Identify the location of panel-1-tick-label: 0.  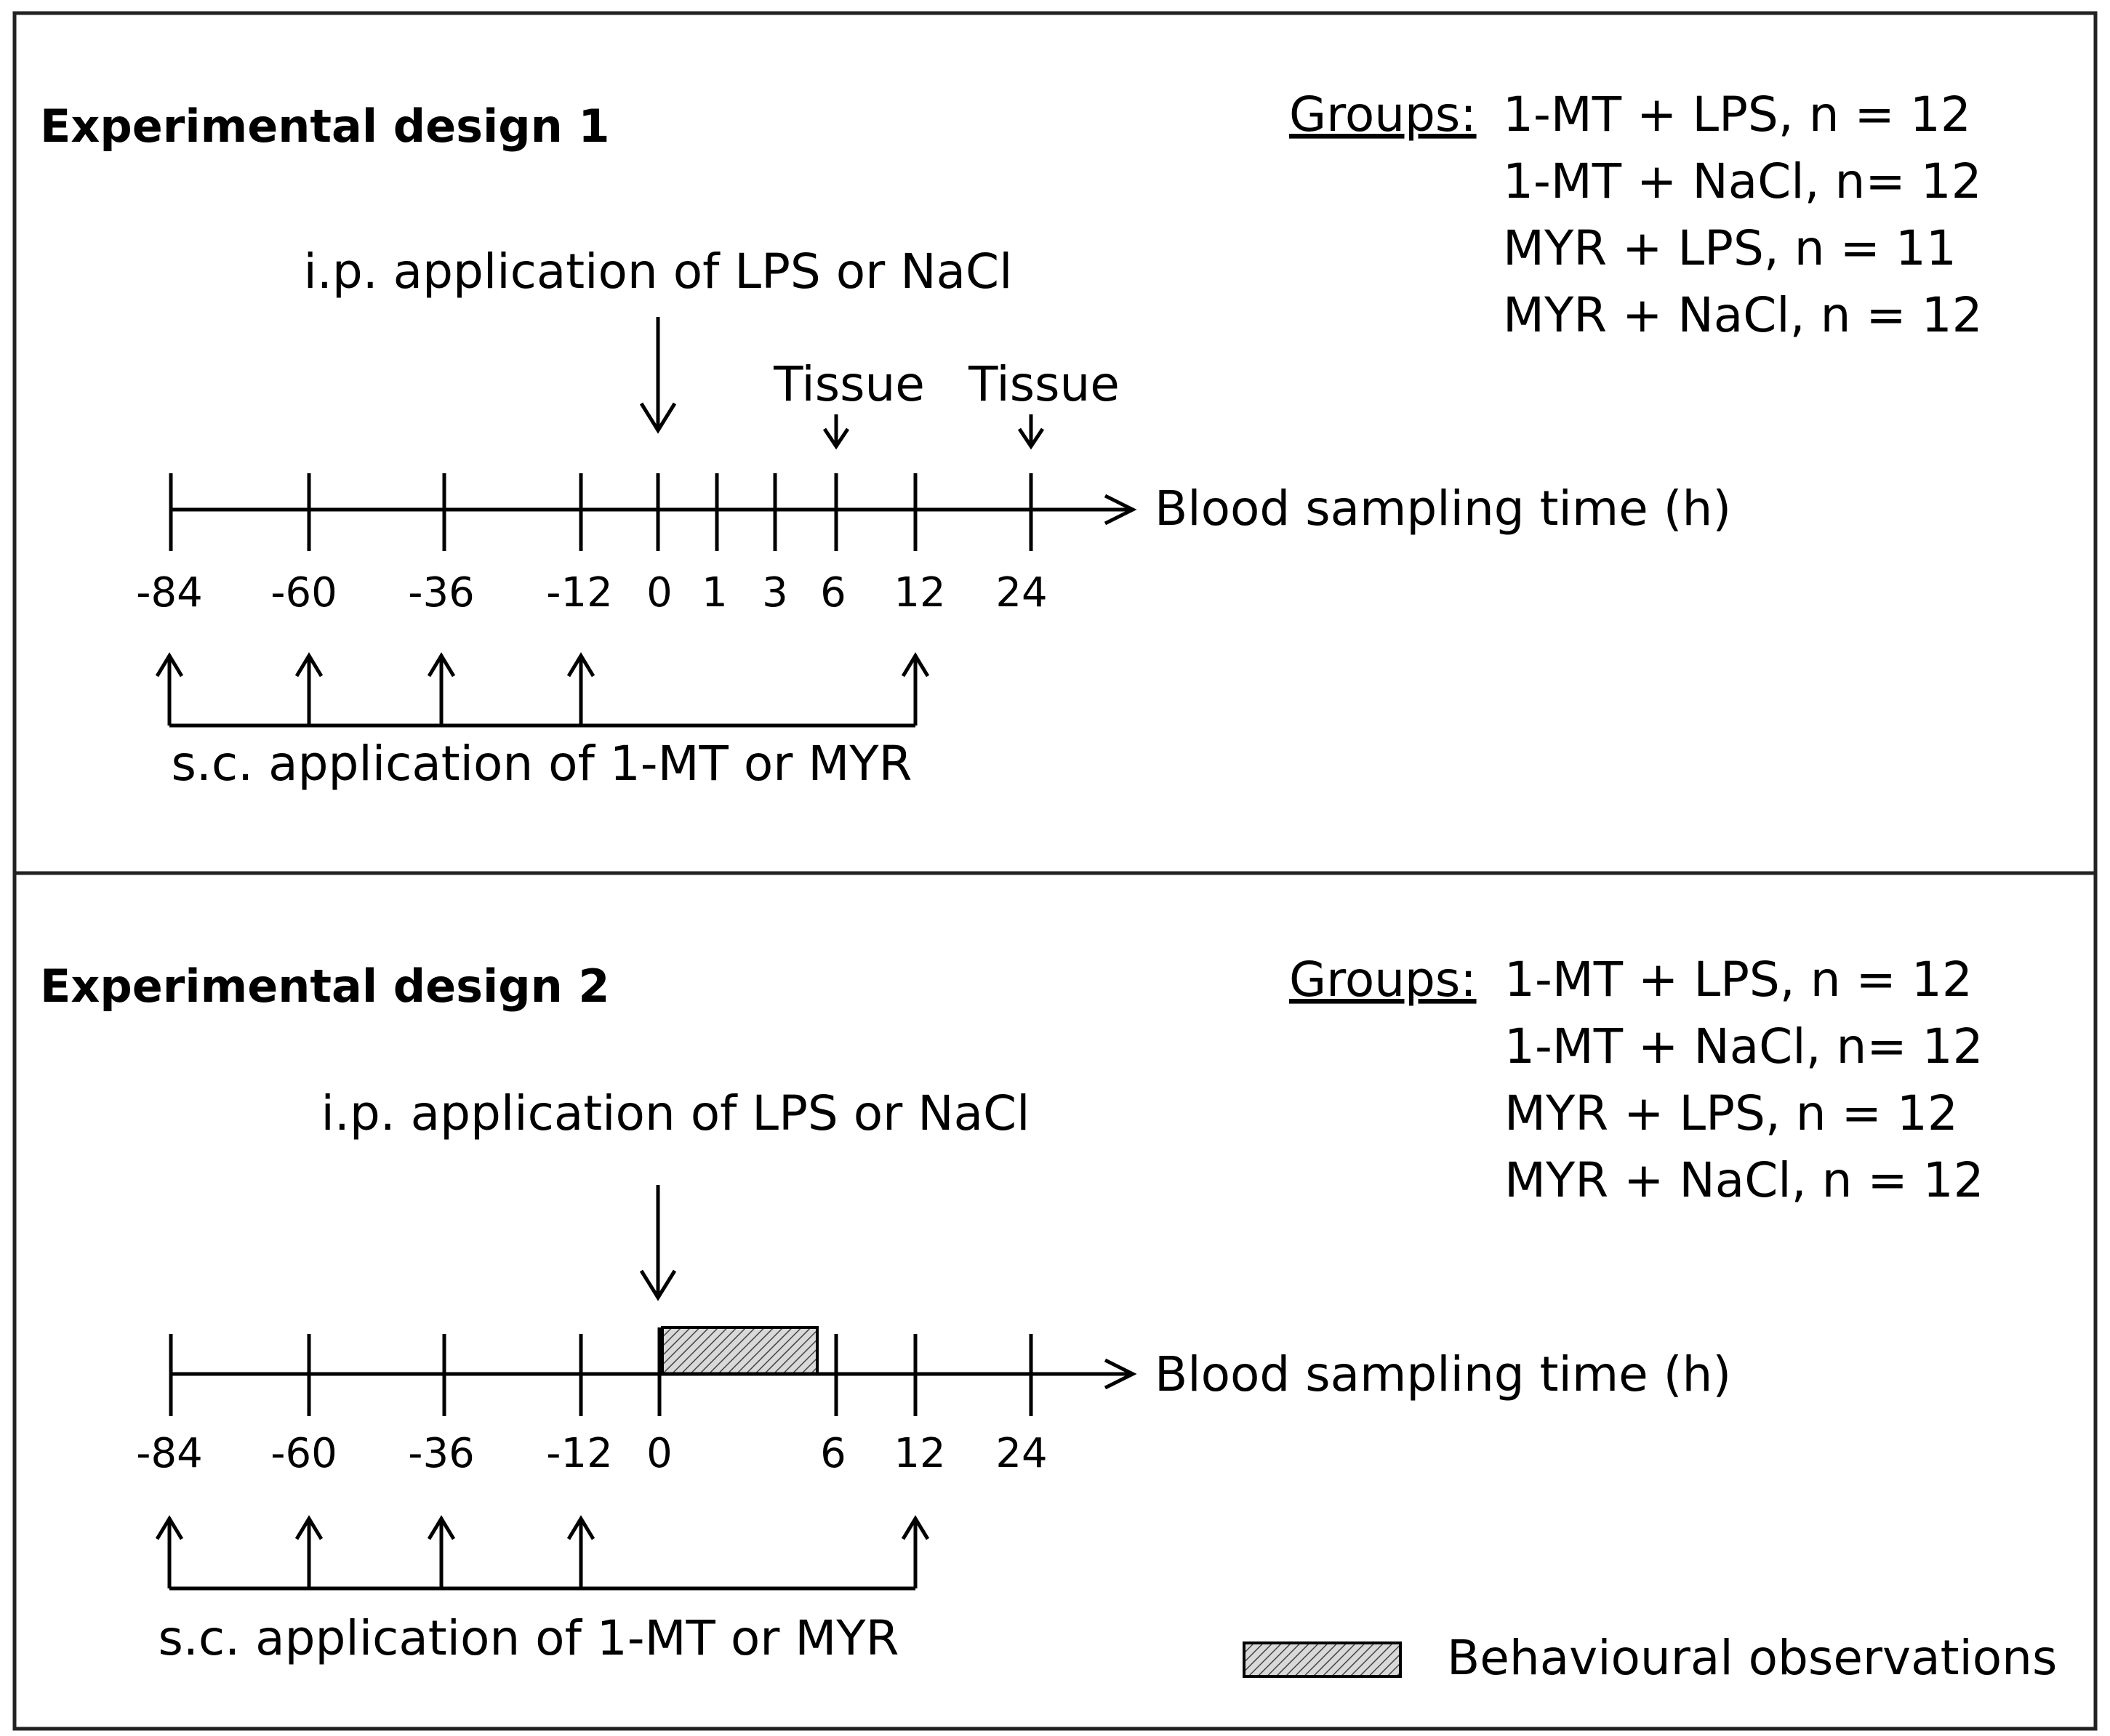
(659, 592).